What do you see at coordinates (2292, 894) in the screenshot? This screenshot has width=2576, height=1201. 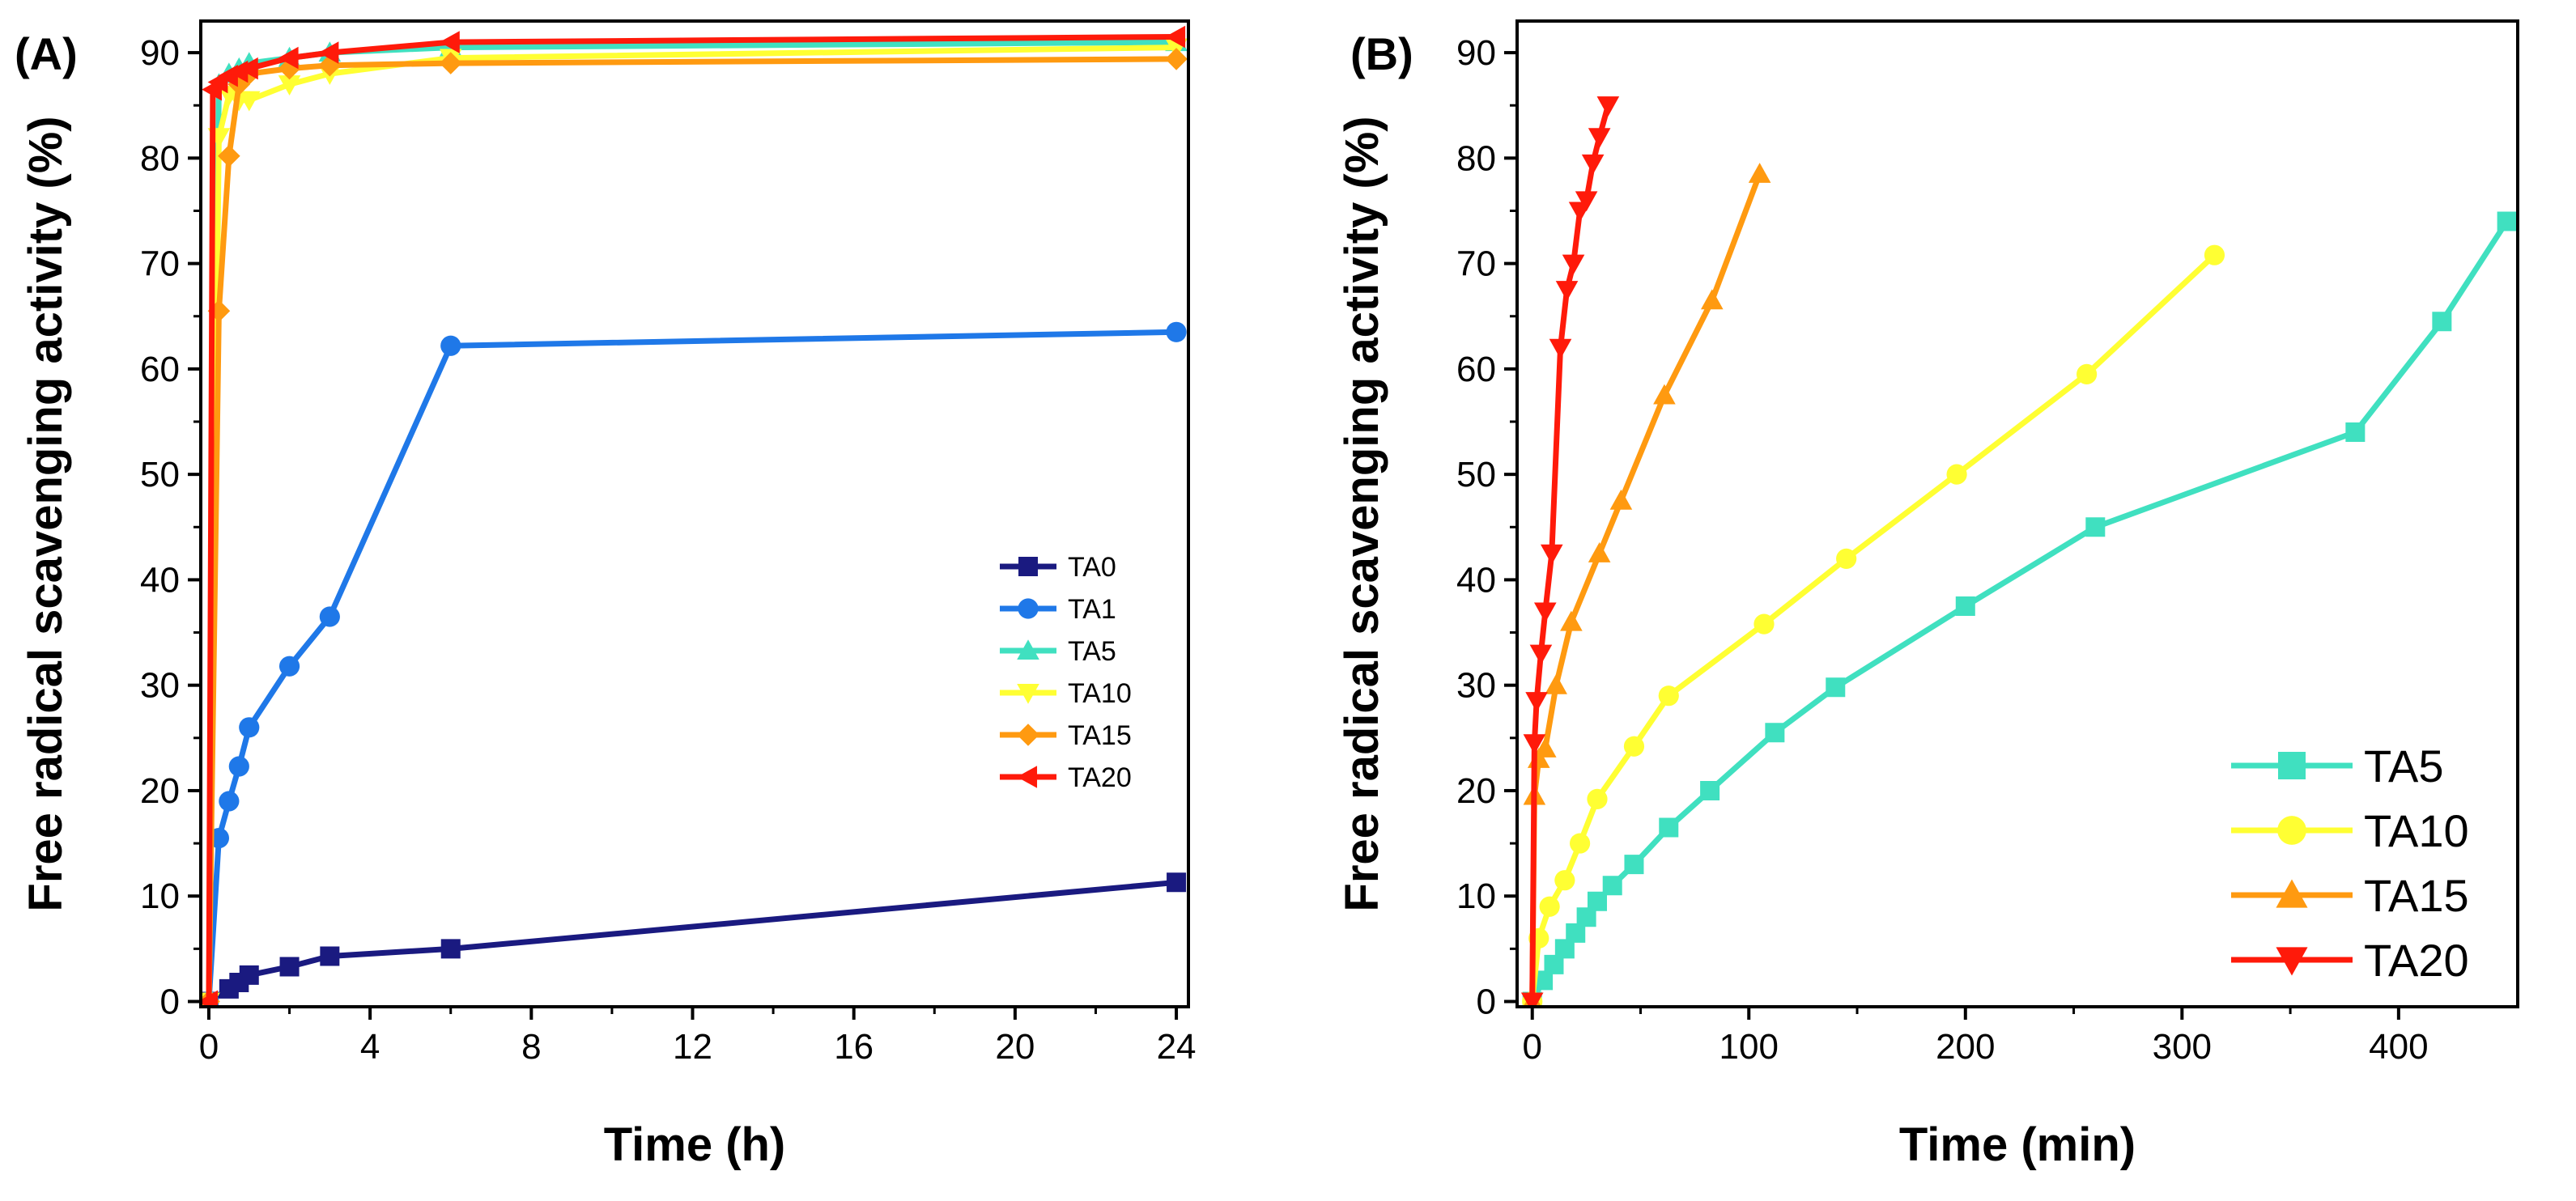 I see `legend-marker-ta15` at bounding box center [2292, 894].